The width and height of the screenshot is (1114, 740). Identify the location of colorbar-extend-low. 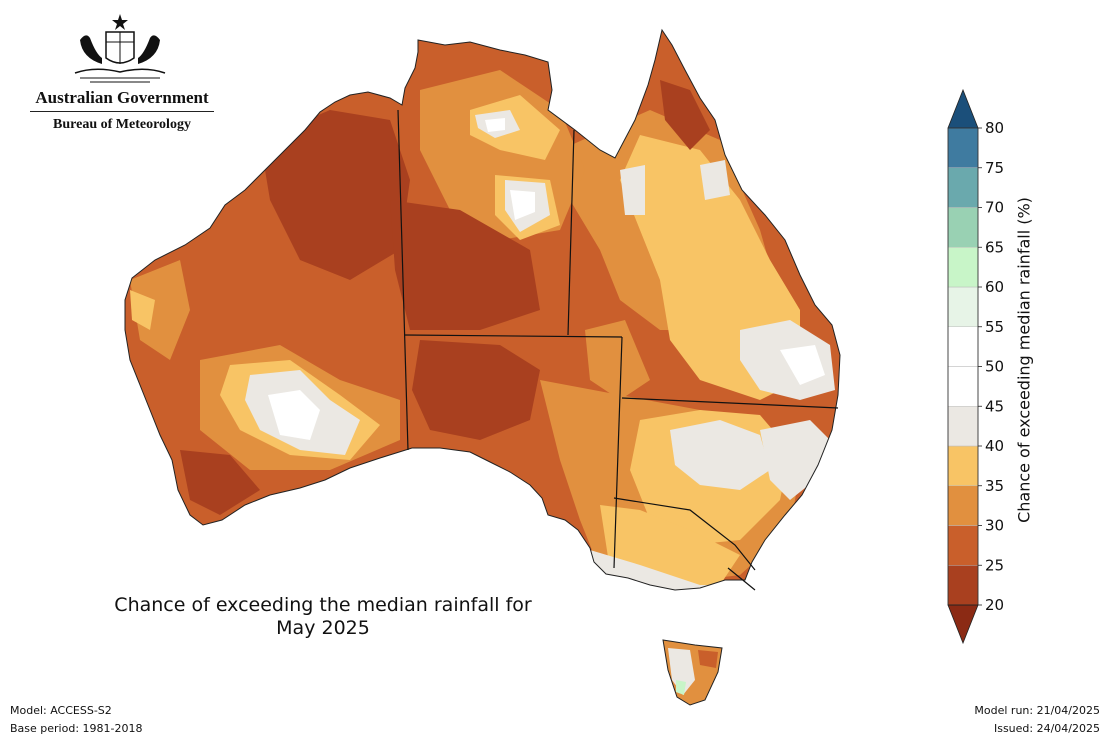
(963, 624).